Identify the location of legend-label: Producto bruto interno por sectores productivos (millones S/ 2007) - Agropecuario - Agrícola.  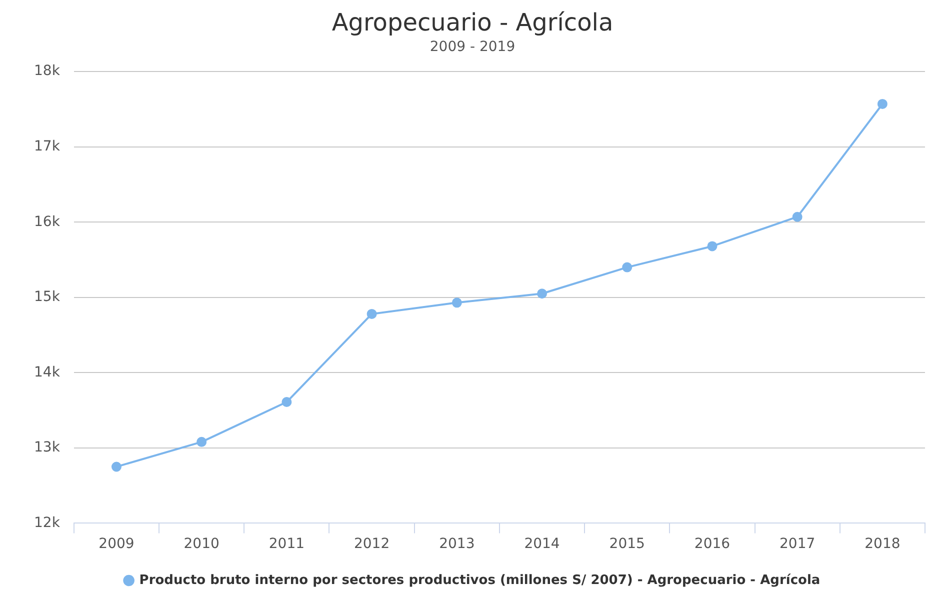
(479, 580).